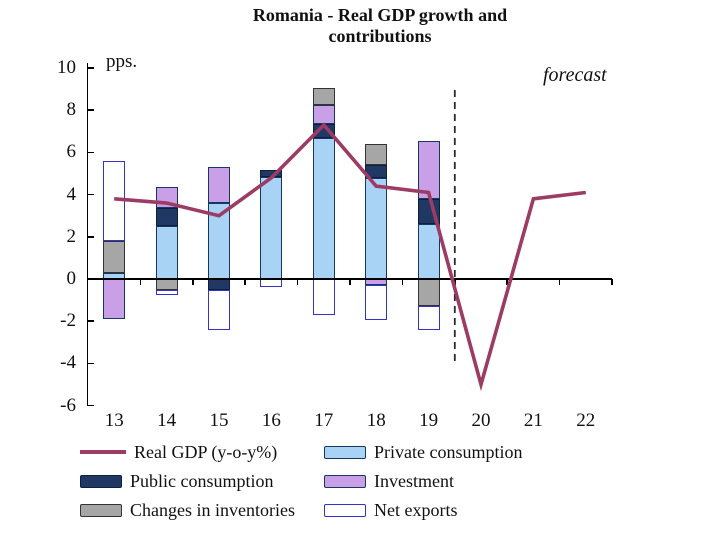 Image resolution: width=726 pixels, height=533 pixels. Describe the element at coordinates (324, 420) in the screenshot. I see `x-axis-category-label: 17` at that location.